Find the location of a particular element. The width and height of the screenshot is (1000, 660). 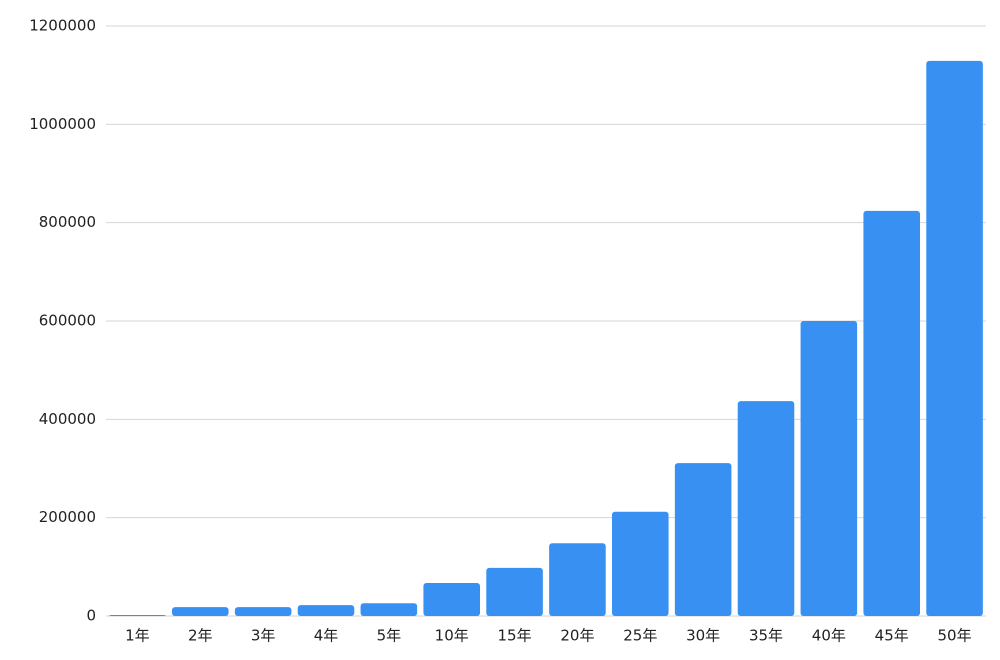

x-tick-label: 10年 is located at coordinates (452, 636).